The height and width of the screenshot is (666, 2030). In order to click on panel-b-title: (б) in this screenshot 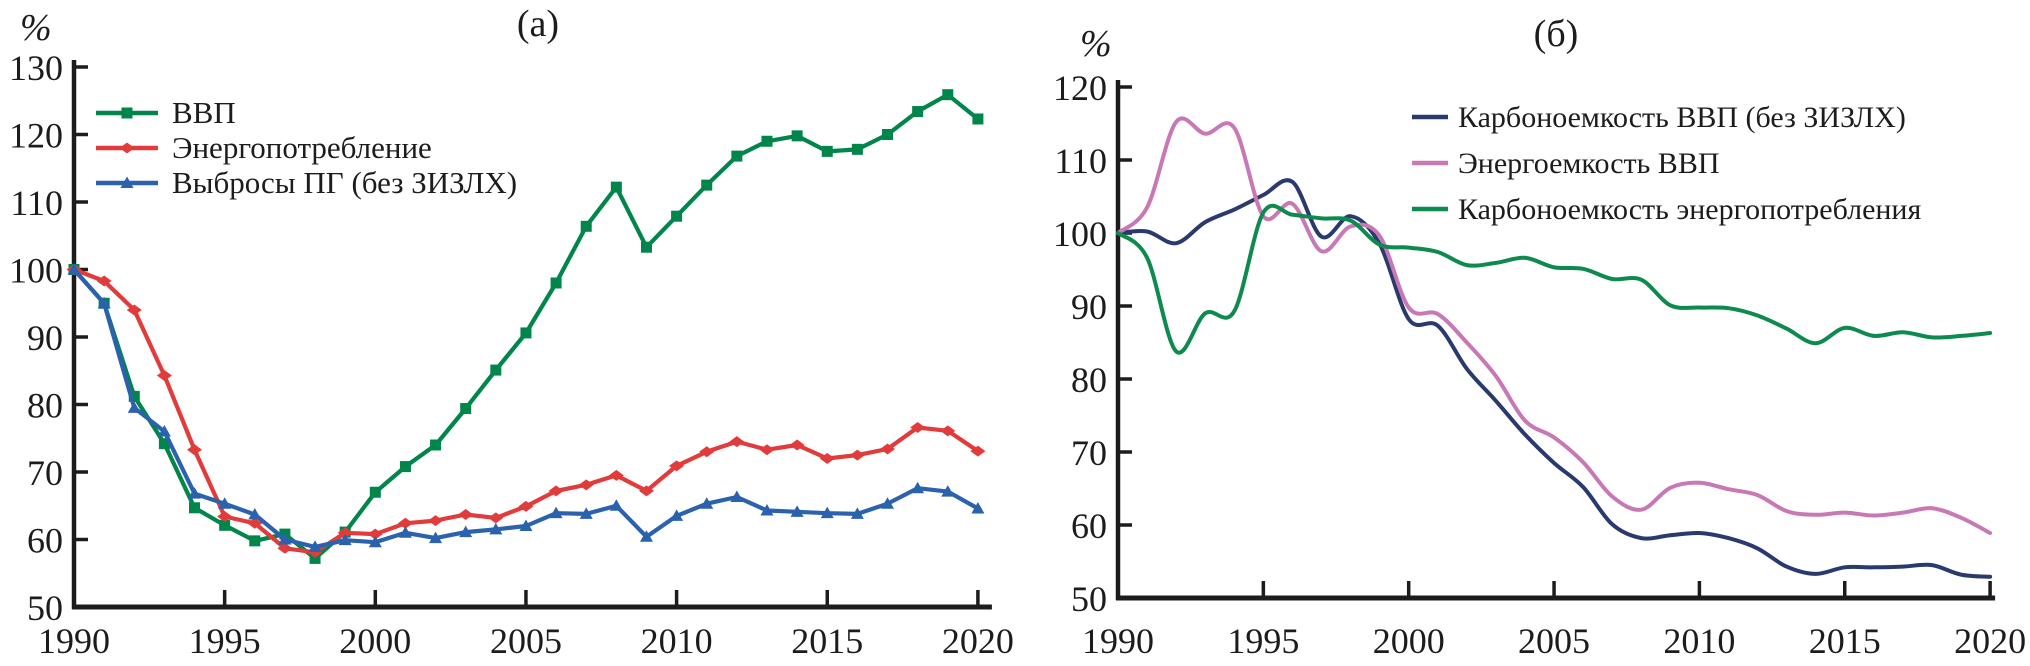, I will do `click(1556, 34)`.